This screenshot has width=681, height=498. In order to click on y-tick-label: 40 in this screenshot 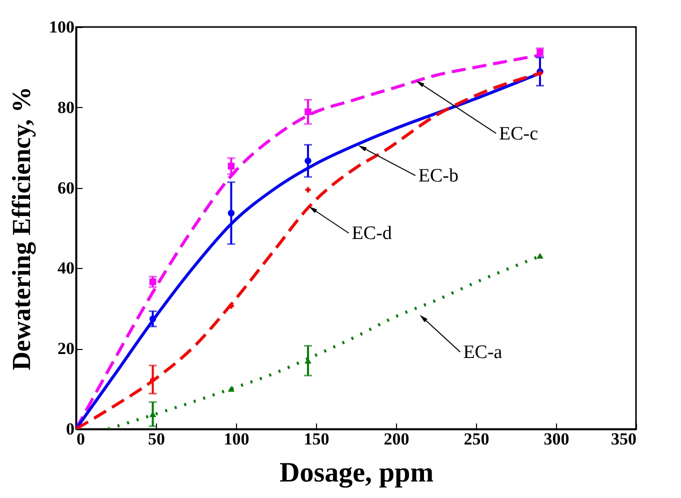, I will do `click(66, 268)`.